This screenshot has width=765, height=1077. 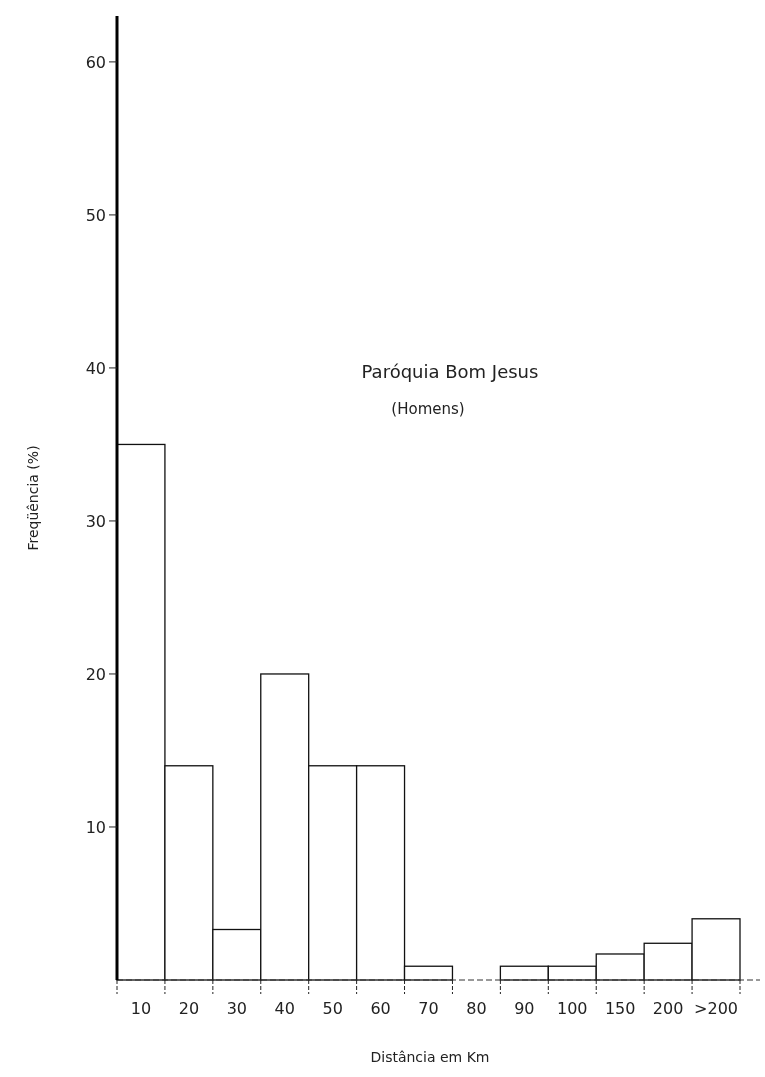 What do you see at coordinates (428, 1008) in the screenshot?
I see `x-tick-label: 70` at bounding box center [428, 1008].